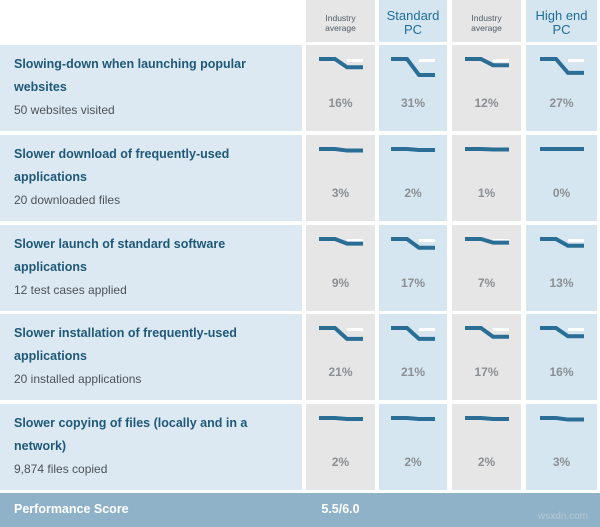  I want to click on percent-value: 7%, so click(486, 283).